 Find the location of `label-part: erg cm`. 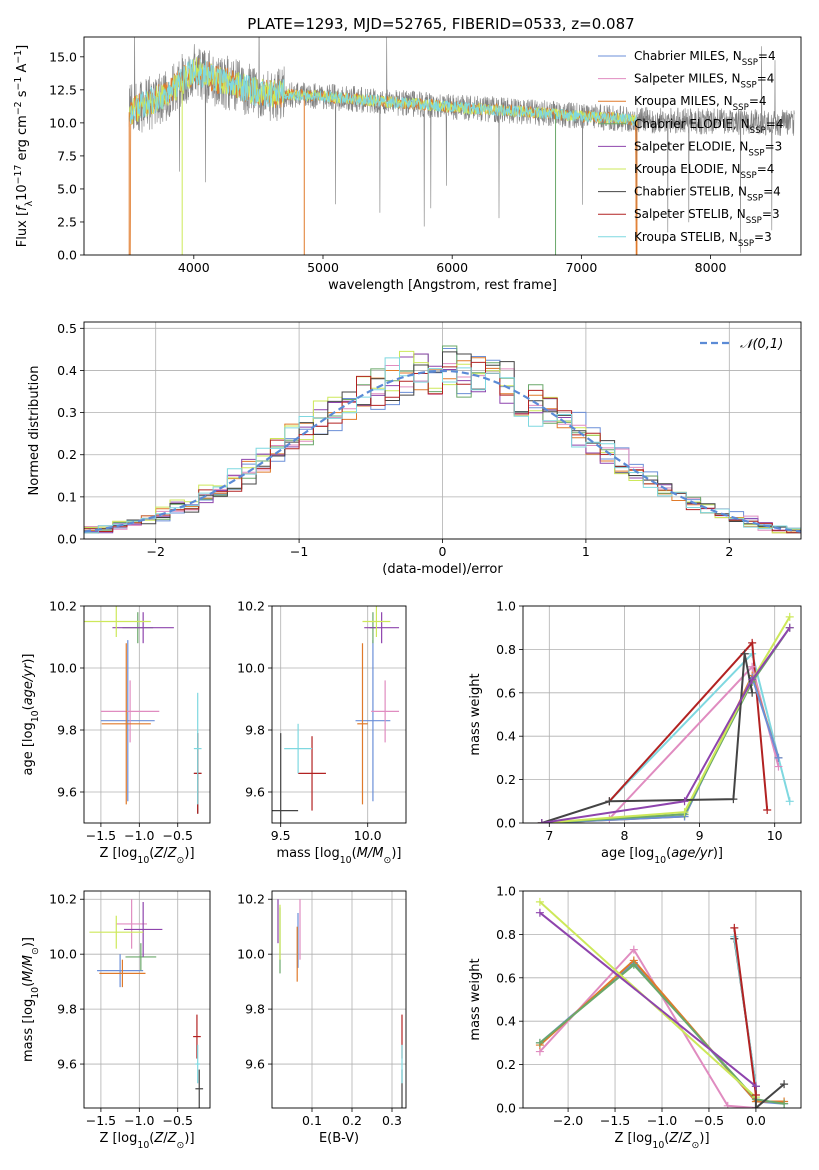

label-part: erg cm is located at coordinates (22, 139).